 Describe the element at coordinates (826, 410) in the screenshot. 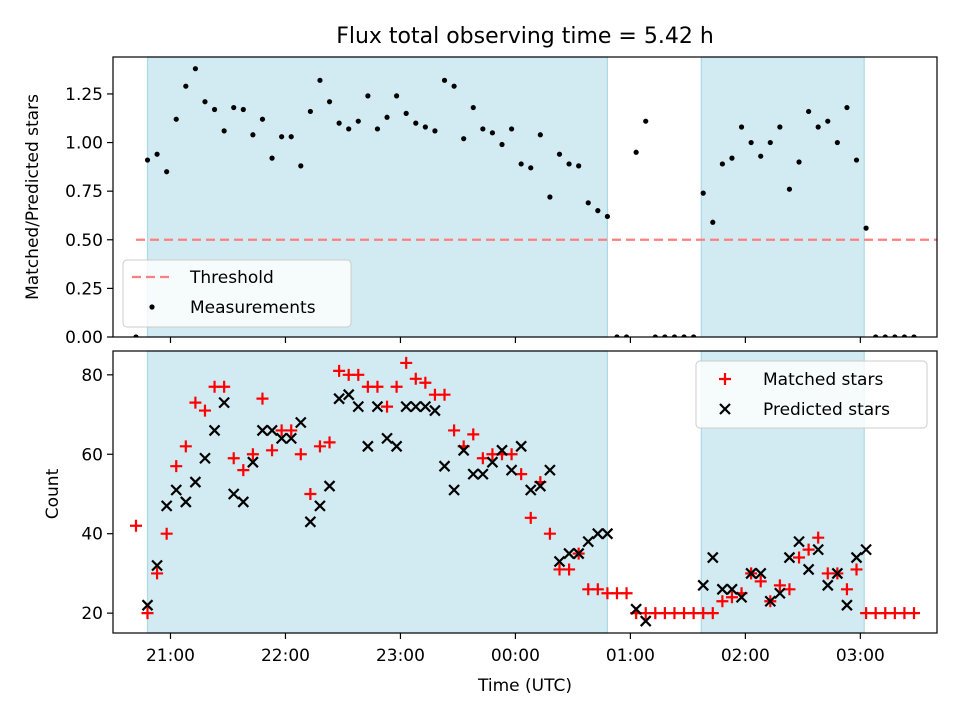

I see `legend-predicted-label: Predicted stars` at that location.